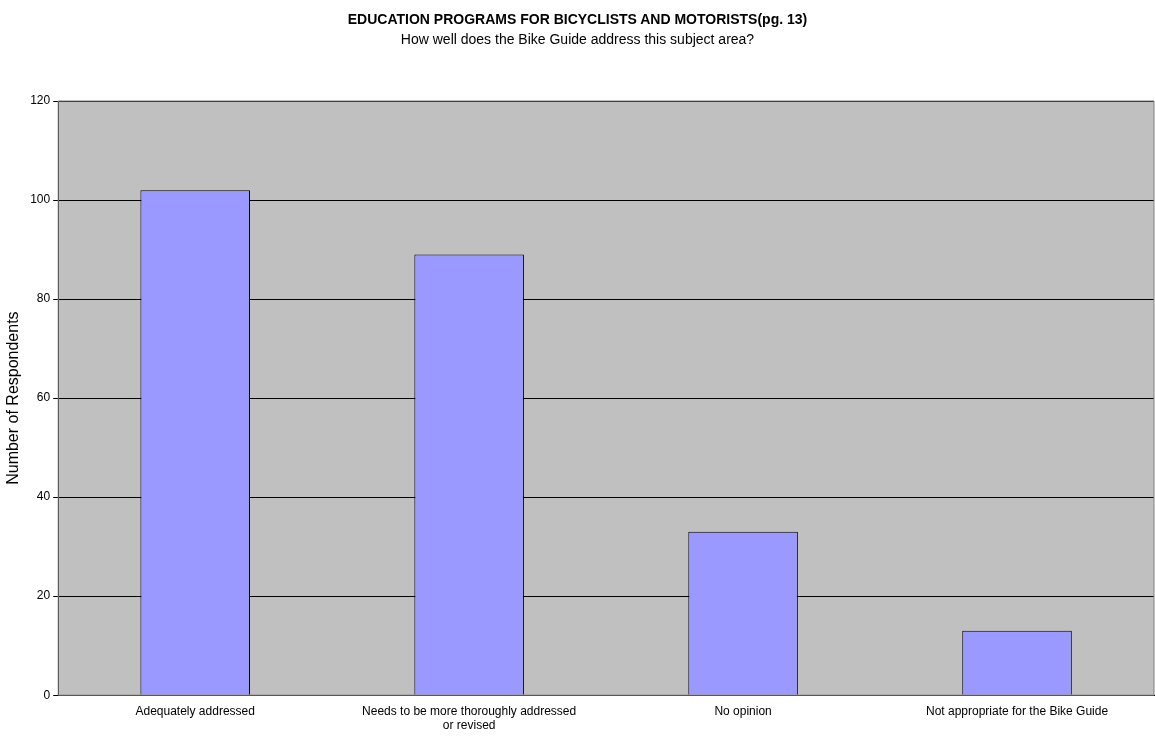 Image resolution: width=1155 pixels, height=736 pixels. What do you see at coordinates (43, 595) in the screenshot?
I see `y-tick-label: 20` at bounding box center [43, 595].